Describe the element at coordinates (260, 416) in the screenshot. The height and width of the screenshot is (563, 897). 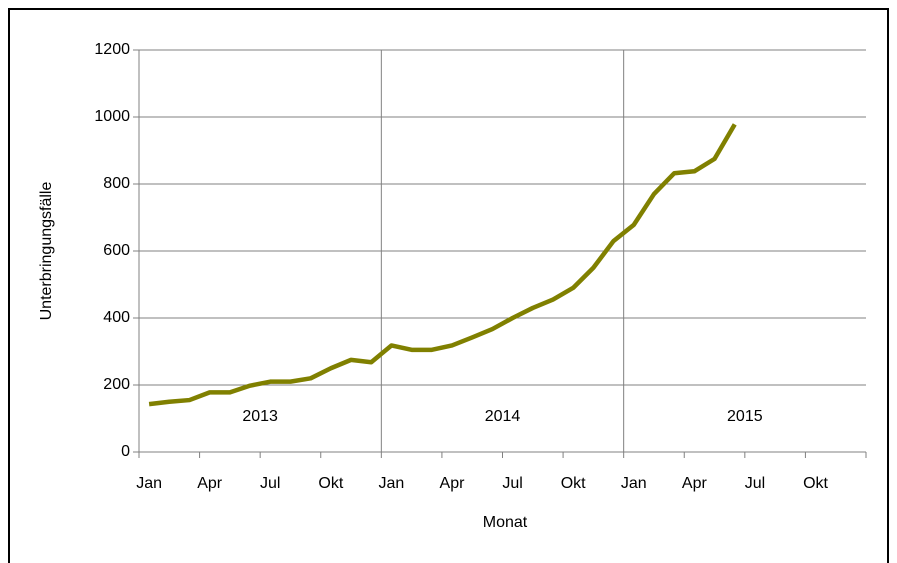
I see `year-label: 2013` at that location.